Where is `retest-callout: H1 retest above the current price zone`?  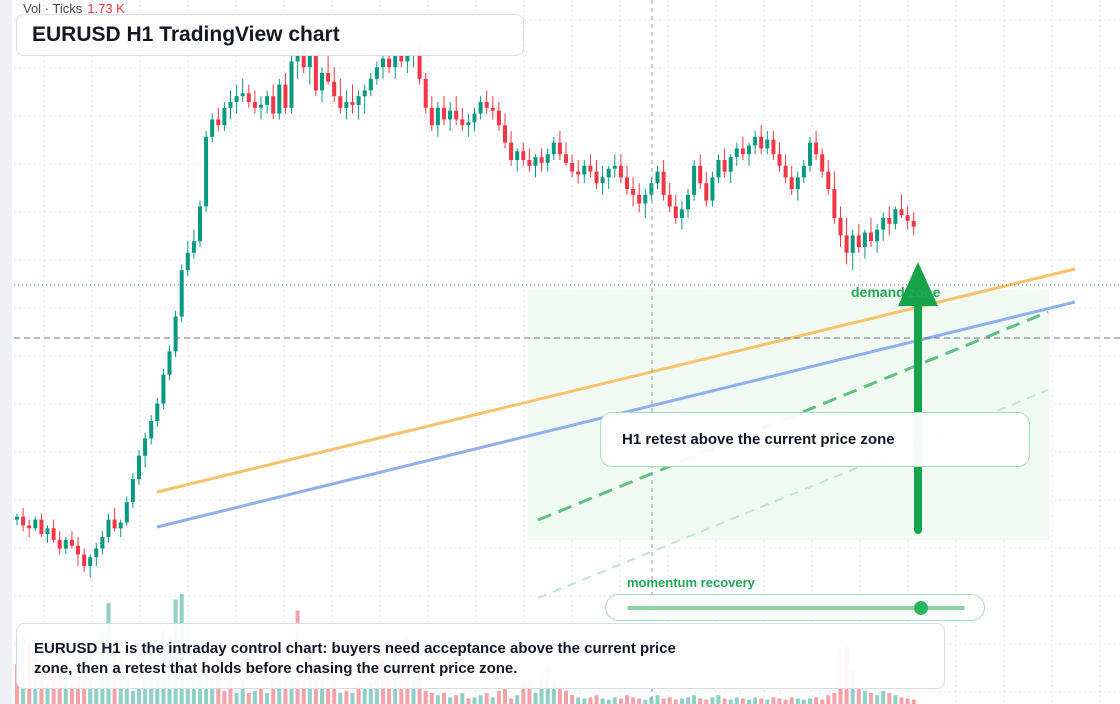 retest-callout: H1 retest above the current price zone is located at coordinates (815, 439).